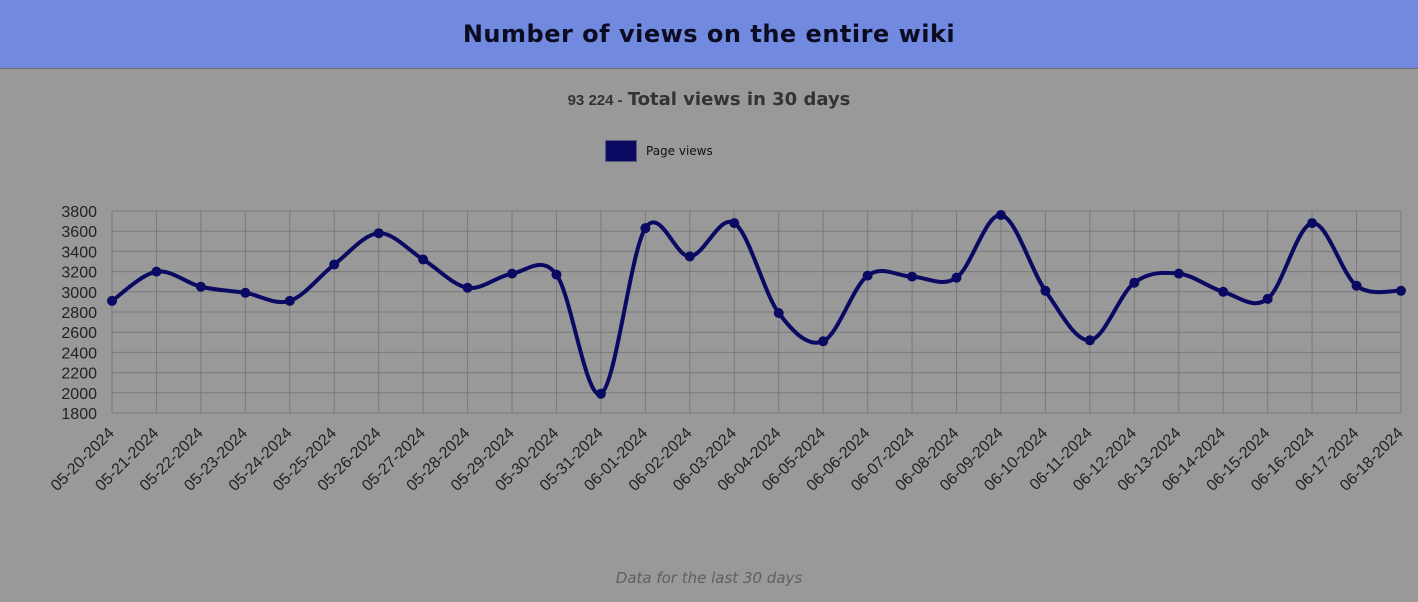 The image size is (1418, 602). Describe the element at coordinates (79, 333) in the screenshot. I see `y-tick-label: 2600` at that location.